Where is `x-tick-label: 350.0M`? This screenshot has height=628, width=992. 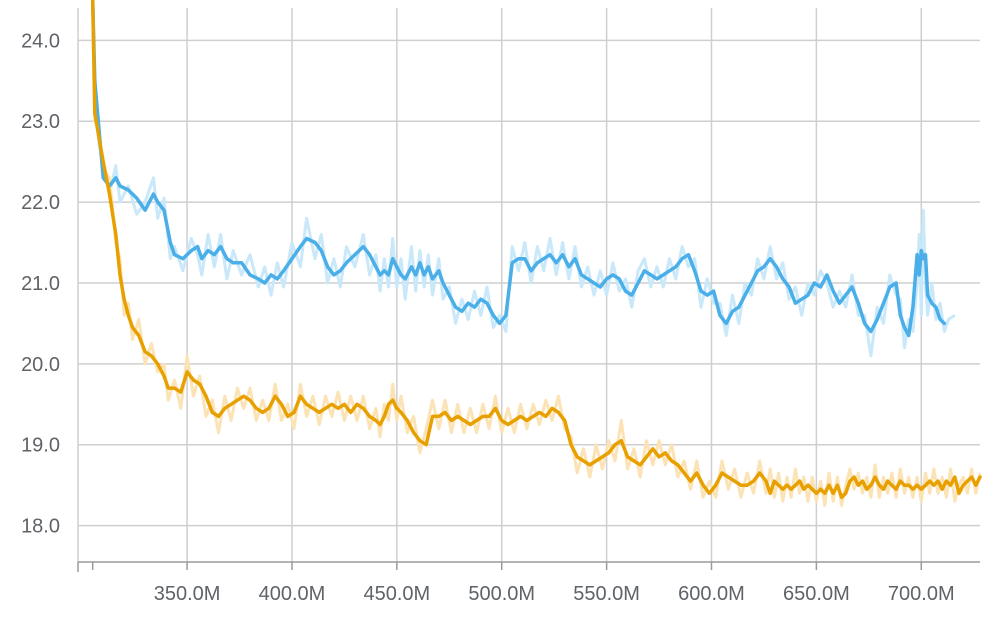
x-tick-label: 350.0M is located at coordinates (187, 594).